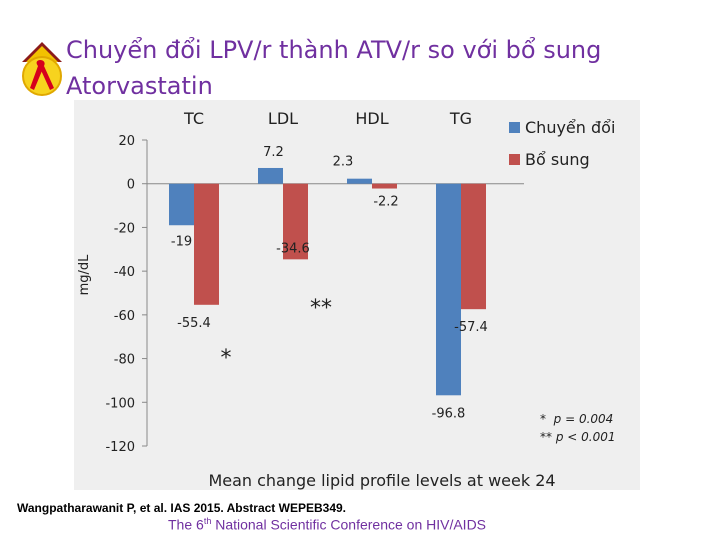 This screenshot has height=540, width=720. Describe the element at coordinates (226, 358) in the screenshot. I see `significance-marker: *` at that location.